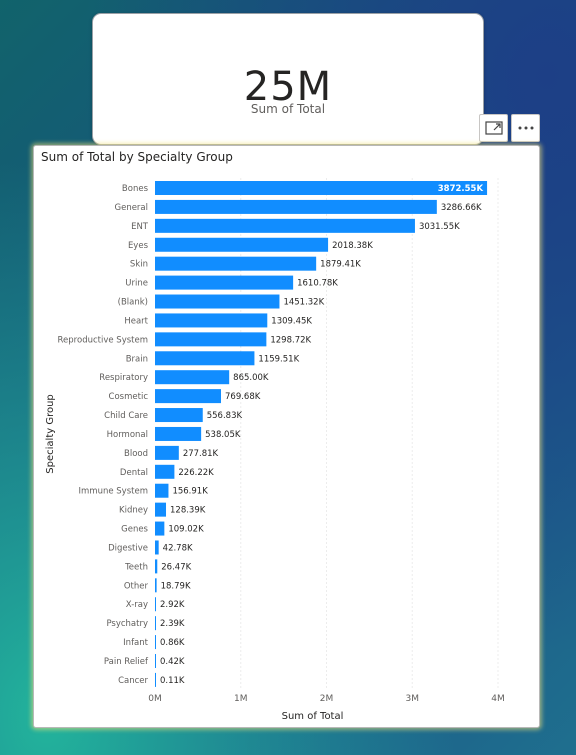 This screenshot has height=755, width=576. Describe the element at coordinates (223, 435) in the screenshot. I see `data-label: 538.05K` at that location.